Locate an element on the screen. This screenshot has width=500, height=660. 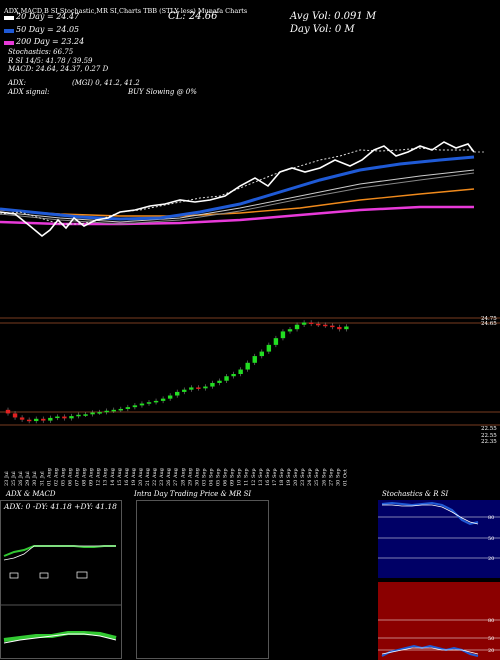
stoch-panel-title: Stochastics & R SI is located at coordinates (415, 494).